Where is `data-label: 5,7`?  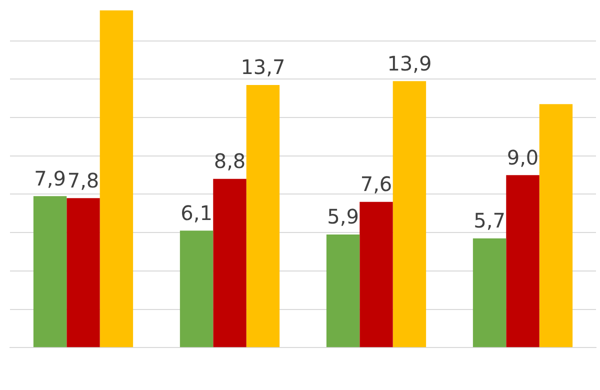 data-label: 5,7 is located at coordinates (490, 220).